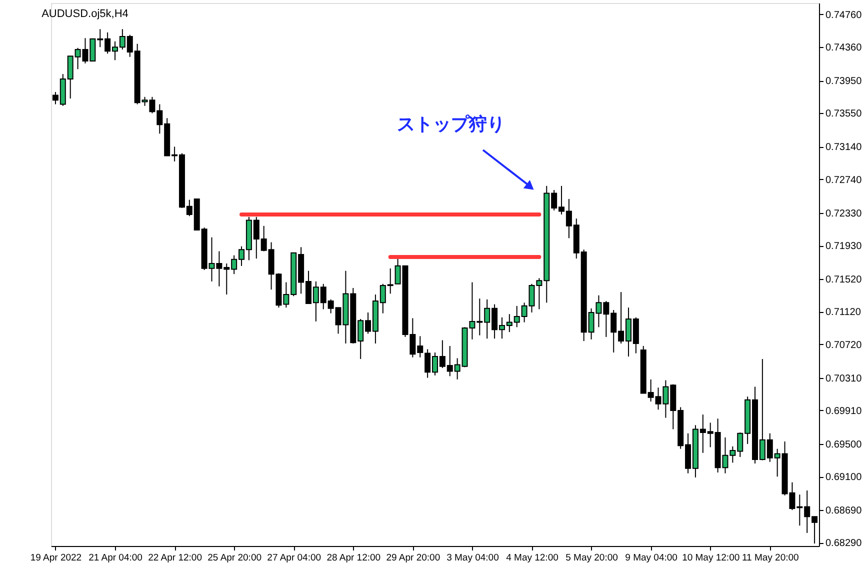  I want to click on y-tick-label: 0.71930, so click(844, 246).